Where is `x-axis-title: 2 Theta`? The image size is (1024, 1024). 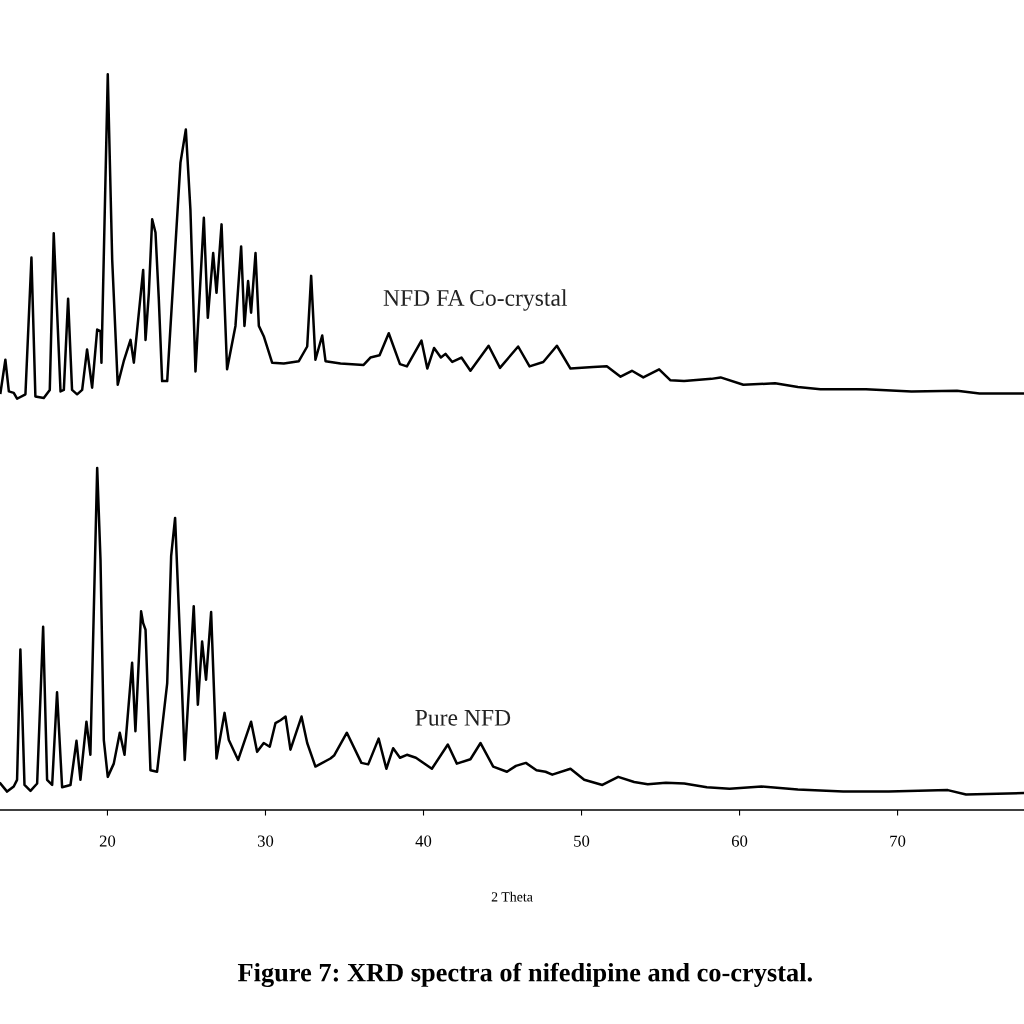 x-axis-title: 2 Theta is located at coordinates (512, 896).